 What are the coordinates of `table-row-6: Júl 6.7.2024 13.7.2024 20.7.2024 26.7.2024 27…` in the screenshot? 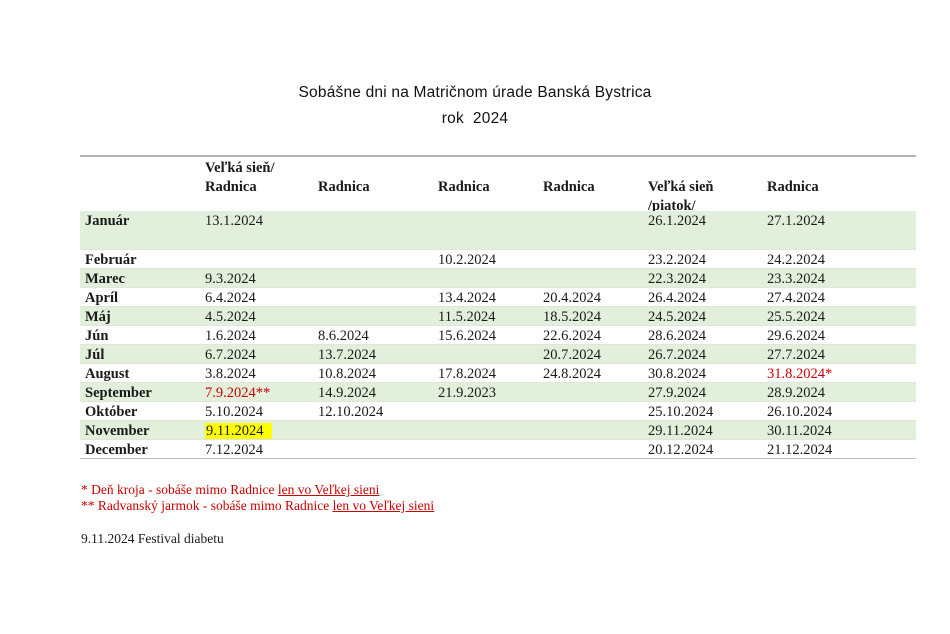 It's located at (498, 354).